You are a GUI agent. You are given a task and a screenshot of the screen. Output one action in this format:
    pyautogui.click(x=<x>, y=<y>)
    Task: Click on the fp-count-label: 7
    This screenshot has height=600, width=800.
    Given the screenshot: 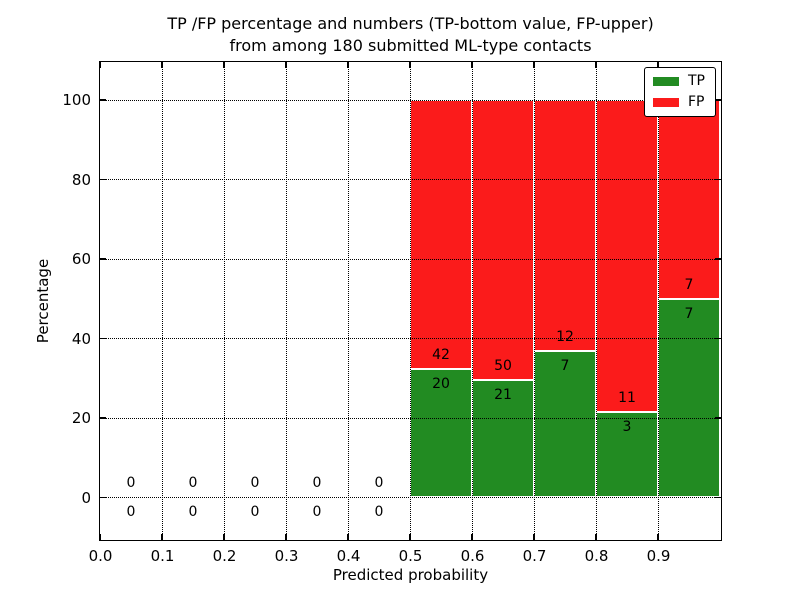 What is the action you would take?
    pyautogui.click(x=689, y=284)
    